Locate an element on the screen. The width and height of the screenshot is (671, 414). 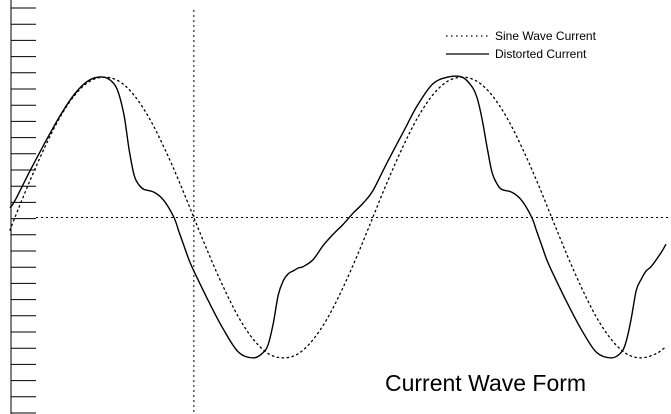
legend-label-distorted-current: Distorted Current is located at coordinates (541, 54).